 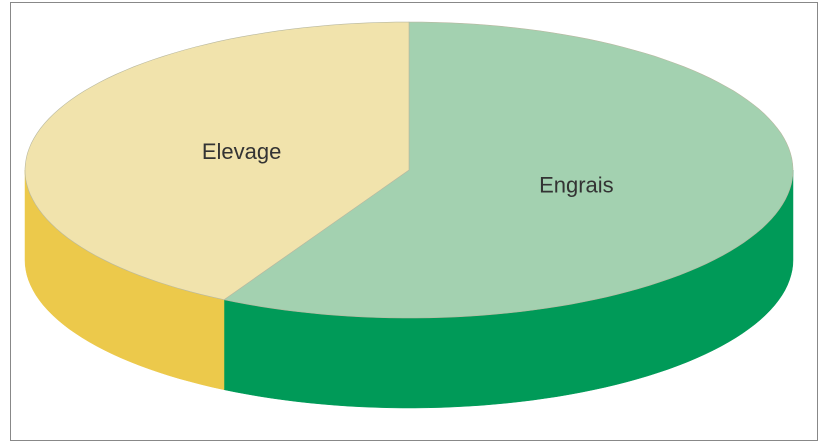 What do you see at coordinates (576, 184) in the screenshot?
I see `slice-label: Engrais` at bounding box center [576, 184].